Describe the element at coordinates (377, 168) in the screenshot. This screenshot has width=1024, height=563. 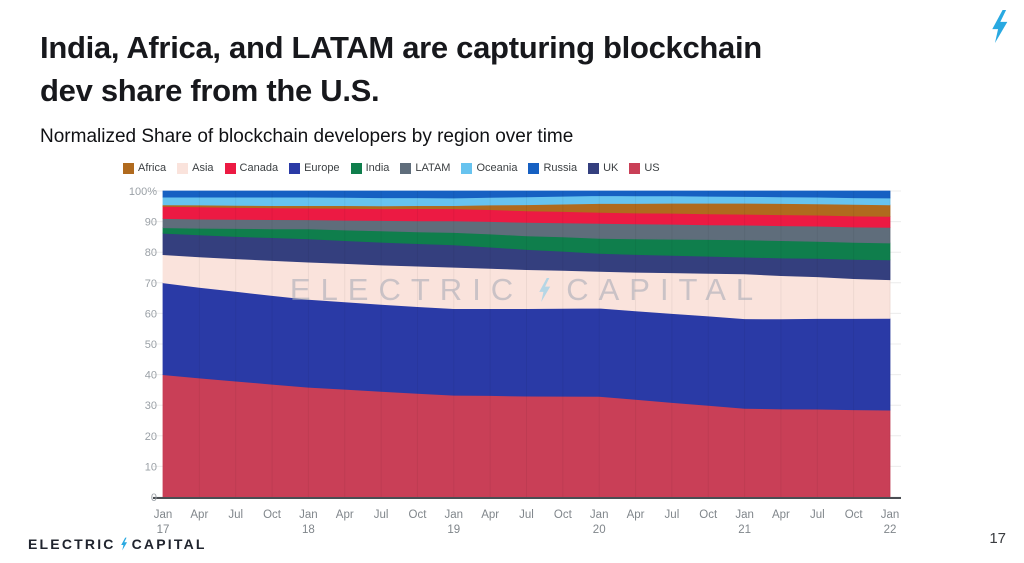
I see `legend-label: India` at that location.